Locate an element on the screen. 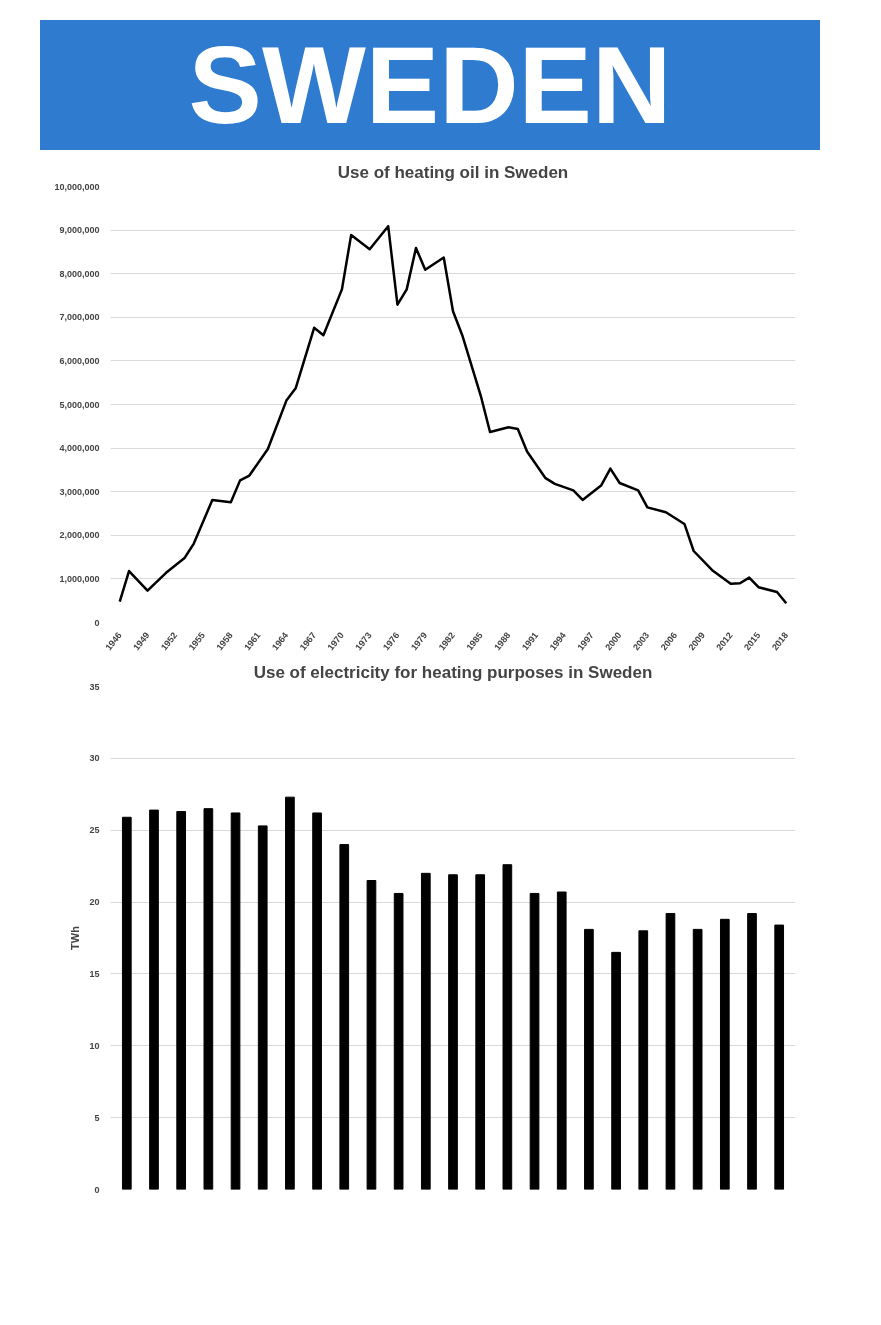 The height and width of the screenshot is (1325, 881). y-tick-label: 9,000,000 is located at coordinates (79, 230).